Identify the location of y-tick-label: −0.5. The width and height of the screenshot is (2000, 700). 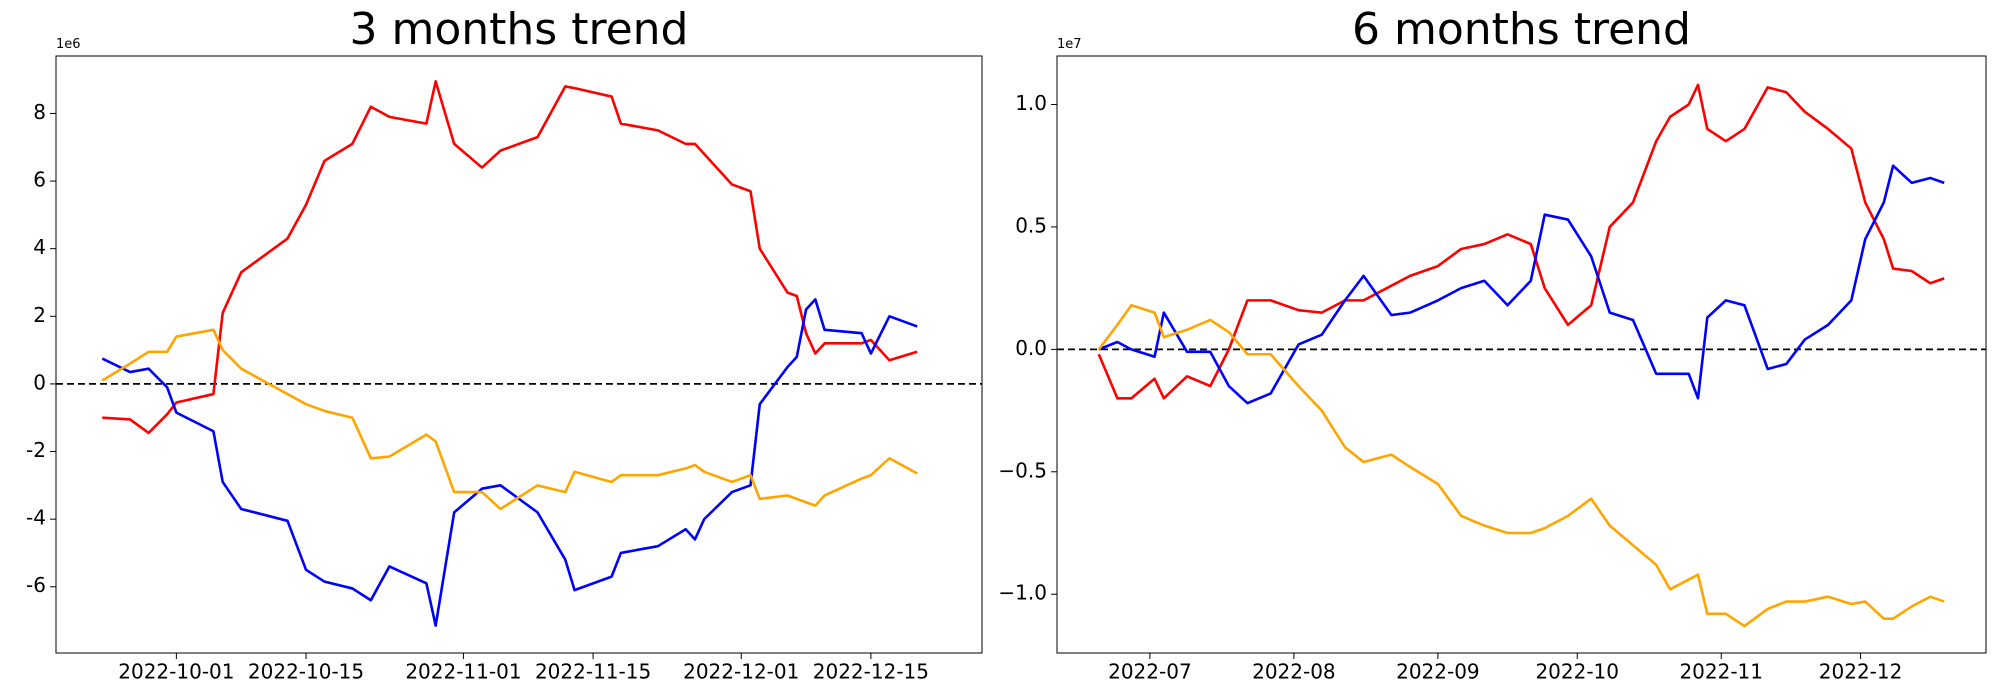
(1022, 470).